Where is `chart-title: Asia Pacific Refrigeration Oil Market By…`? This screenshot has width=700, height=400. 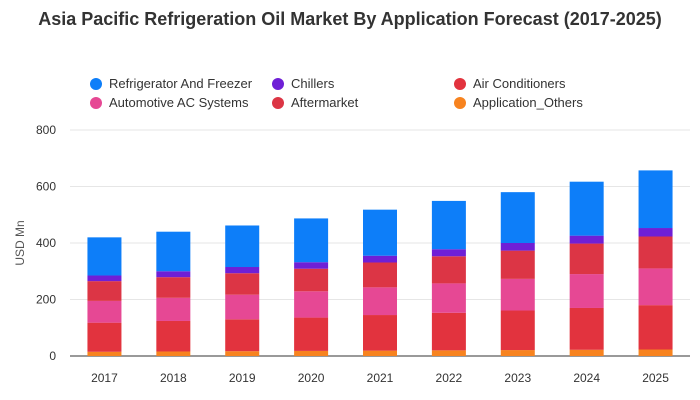
chart-title: Asia Pacific Refrigeration Oil Market By… is located at coordinates (350, 19).